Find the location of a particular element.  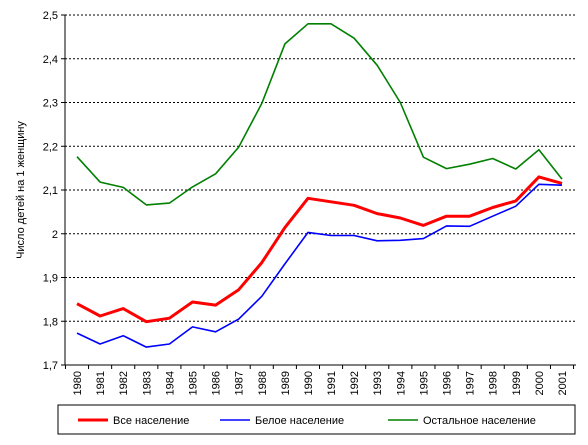

legend-label: Белое население is located at coordinates (299, 421).